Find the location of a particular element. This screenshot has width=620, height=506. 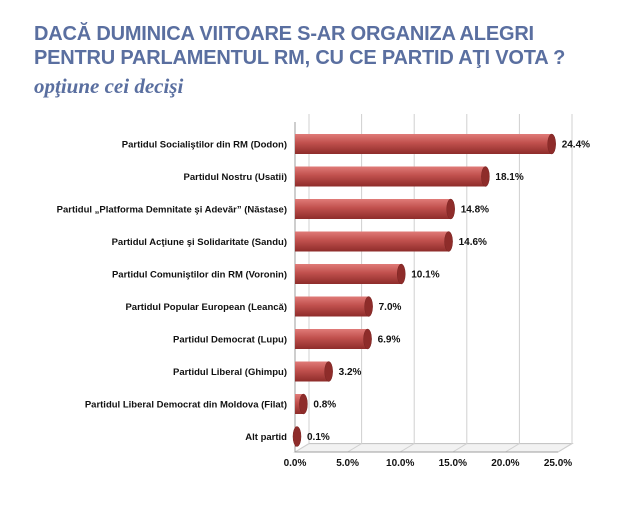

value-label: 18.1% is located at coordinates (509, 177).